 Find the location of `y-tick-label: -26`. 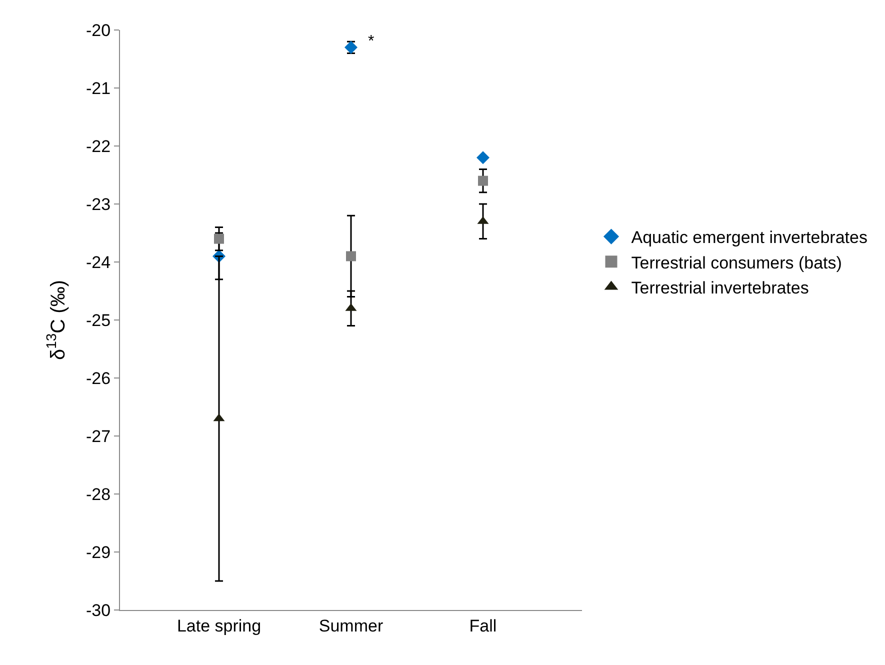

y-tick-label: -26 is located at coordinates (98, 378).